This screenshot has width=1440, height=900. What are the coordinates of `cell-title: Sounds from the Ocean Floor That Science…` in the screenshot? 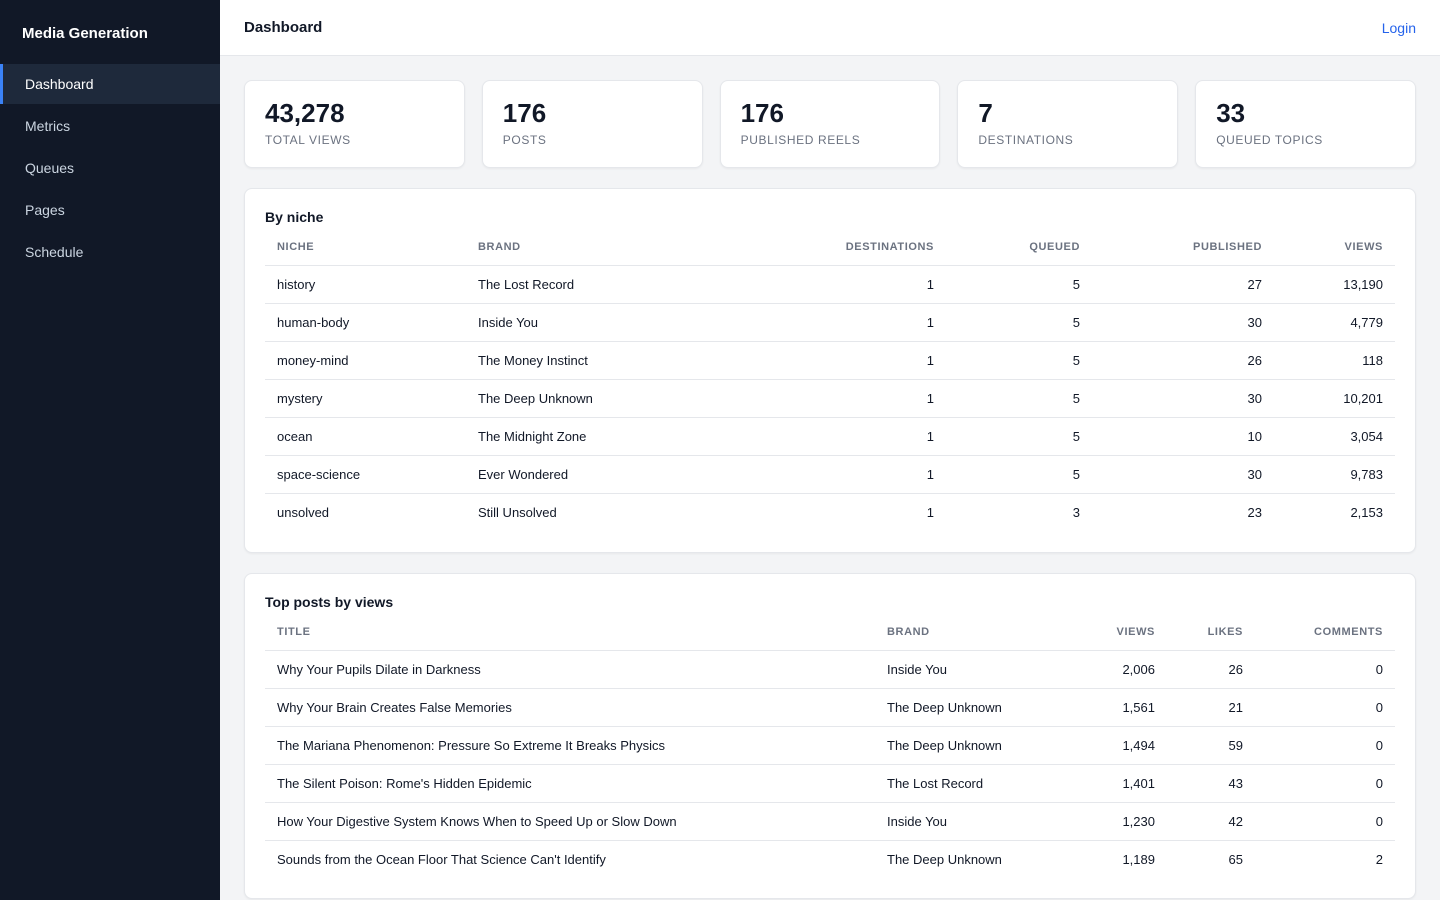 It's located at (441, 859).